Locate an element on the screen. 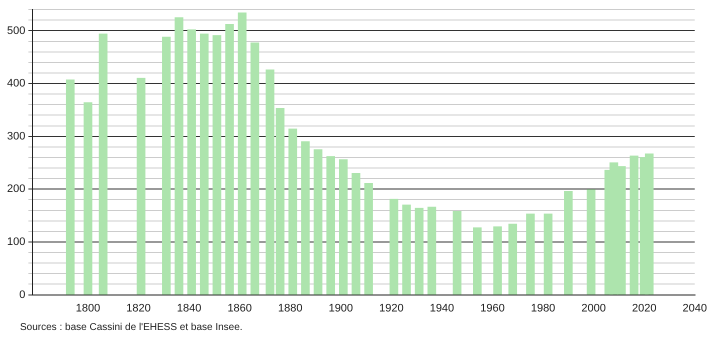  y-tick-label: 300 is located at coordinates (16, 136).